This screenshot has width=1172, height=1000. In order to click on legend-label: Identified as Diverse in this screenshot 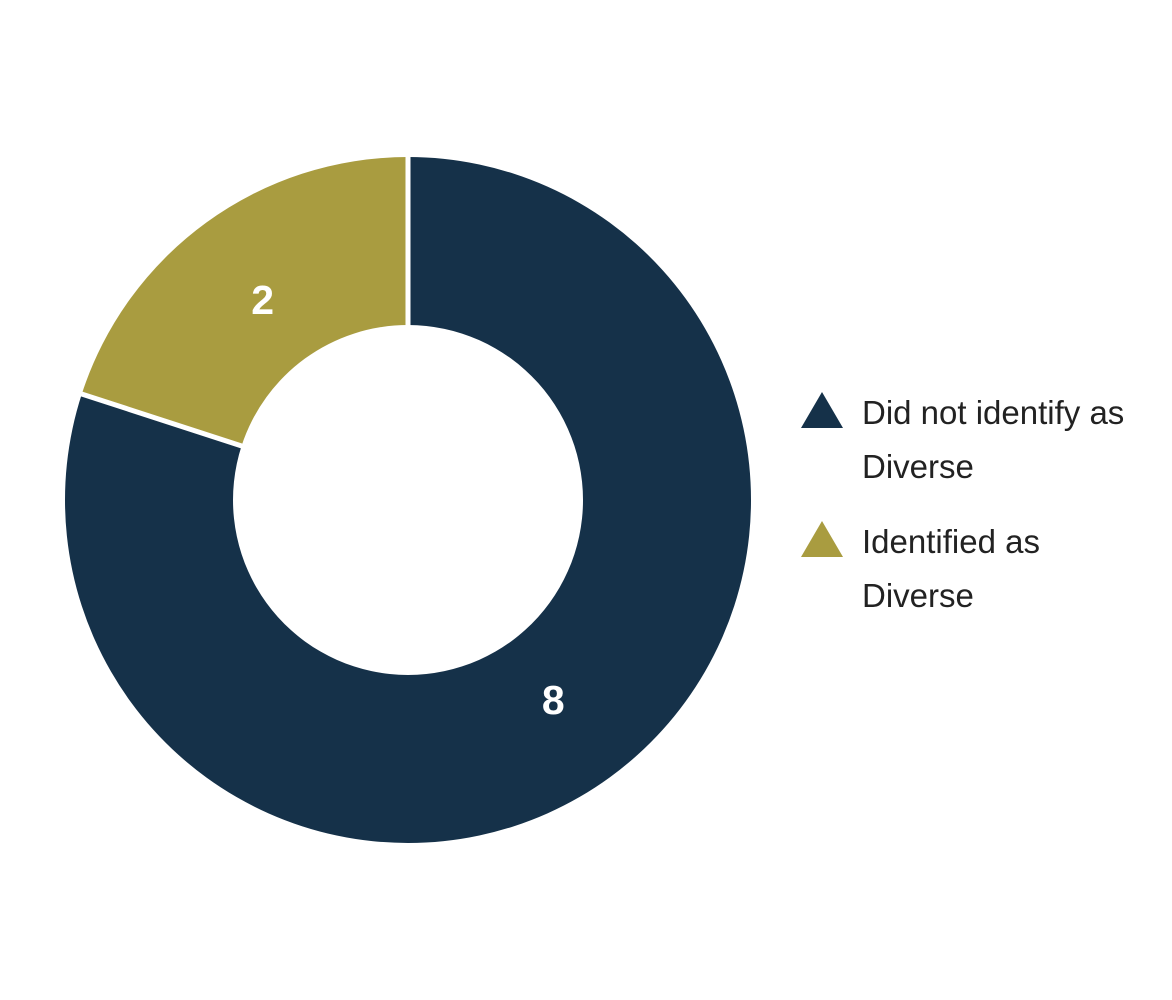, I will do `click(951, 568)`.